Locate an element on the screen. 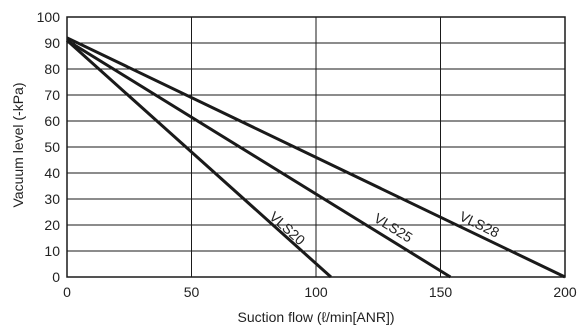 Image resolution: width=582 pixels, height=327 pixels. y-tick-label: 90 is located at coordinates (52, 43).